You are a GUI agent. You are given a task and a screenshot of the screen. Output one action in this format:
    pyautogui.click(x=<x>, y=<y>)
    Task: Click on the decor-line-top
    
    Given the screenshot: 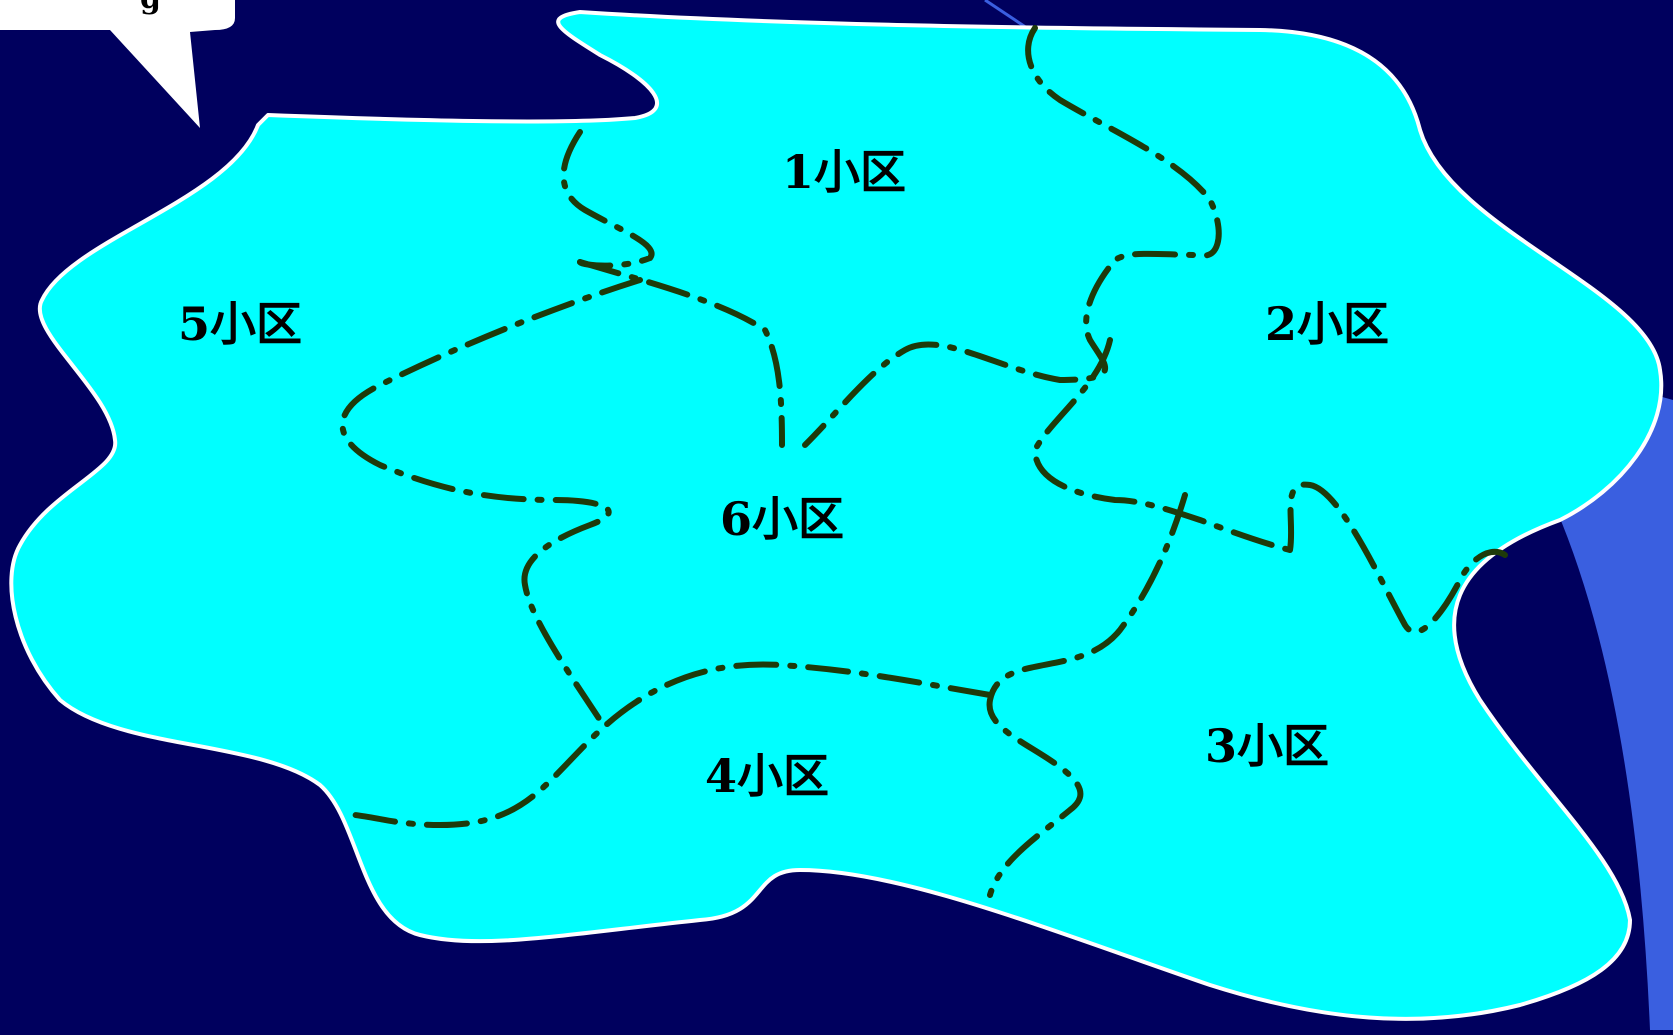 What is the action you would take?
    pyautogui.click(x=1007, y=16)
    